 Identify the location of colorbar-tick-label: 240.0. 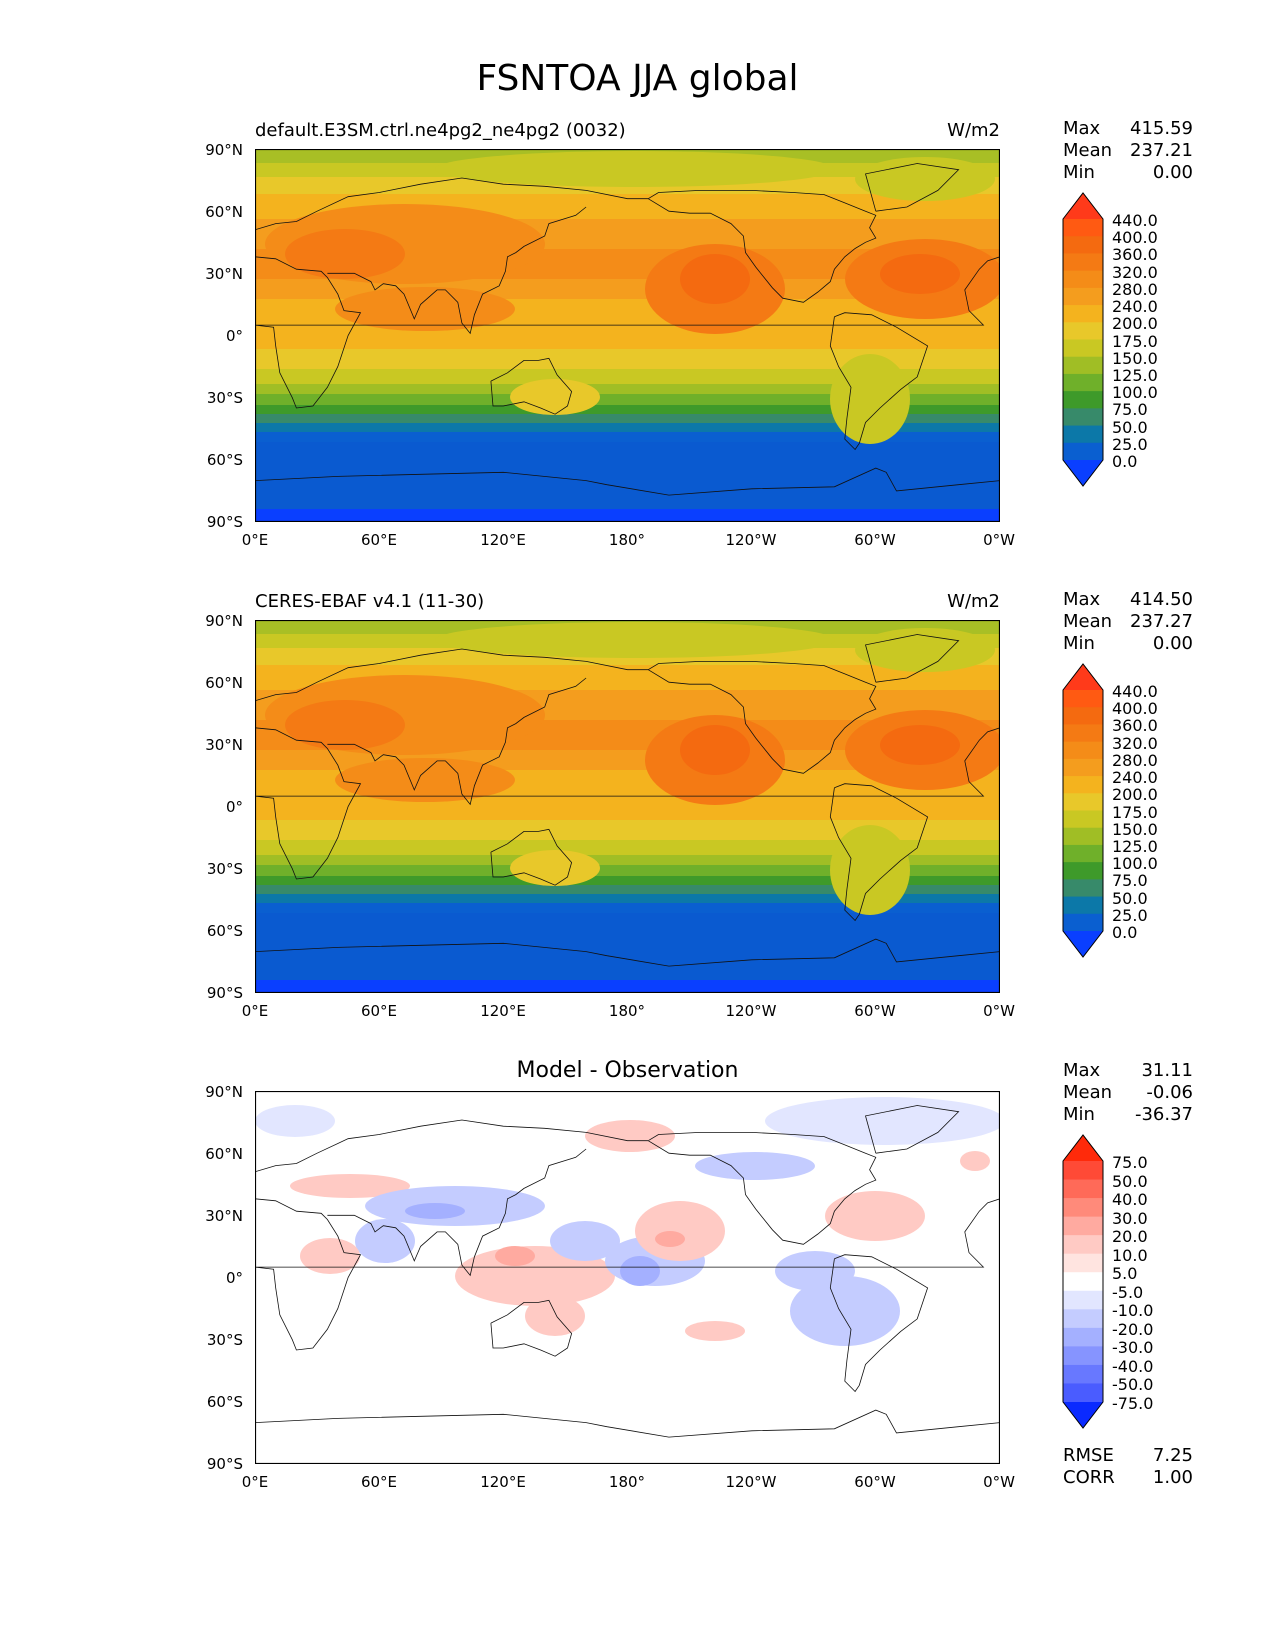
(1135, 307).